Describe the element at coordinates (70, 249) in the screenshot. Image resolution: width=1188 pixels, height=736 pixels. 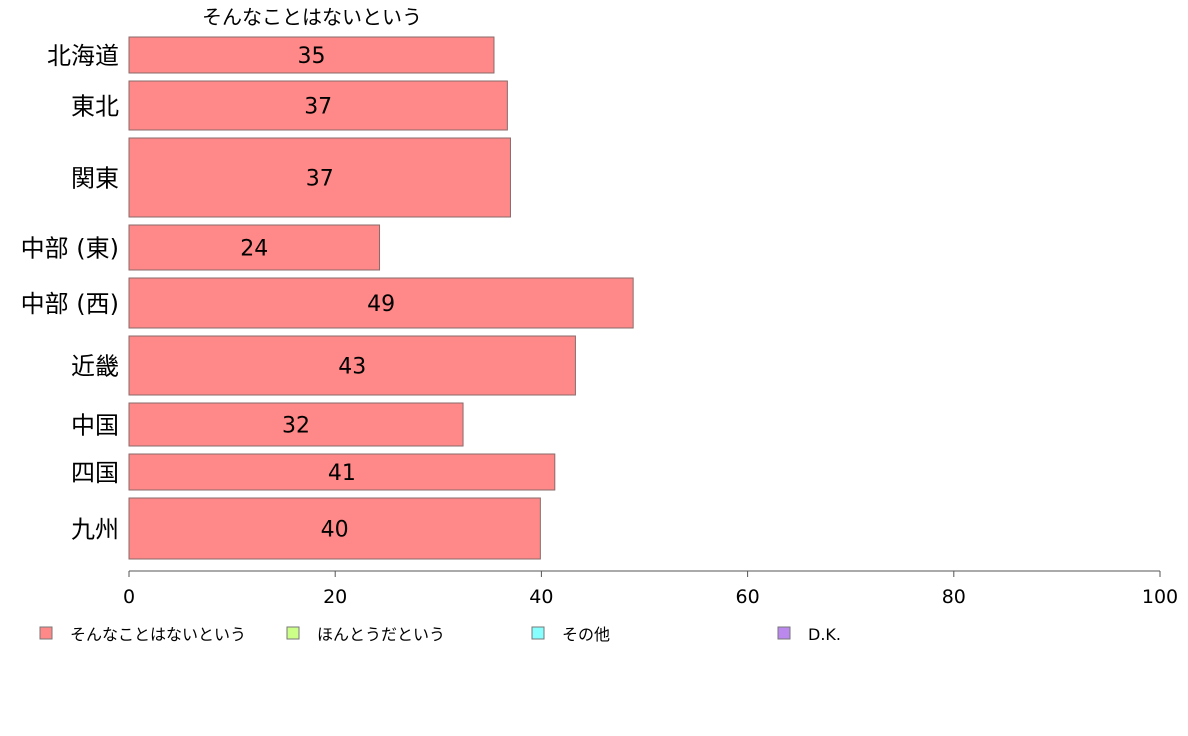
I see `category-label: 中部 (東)` at that location.